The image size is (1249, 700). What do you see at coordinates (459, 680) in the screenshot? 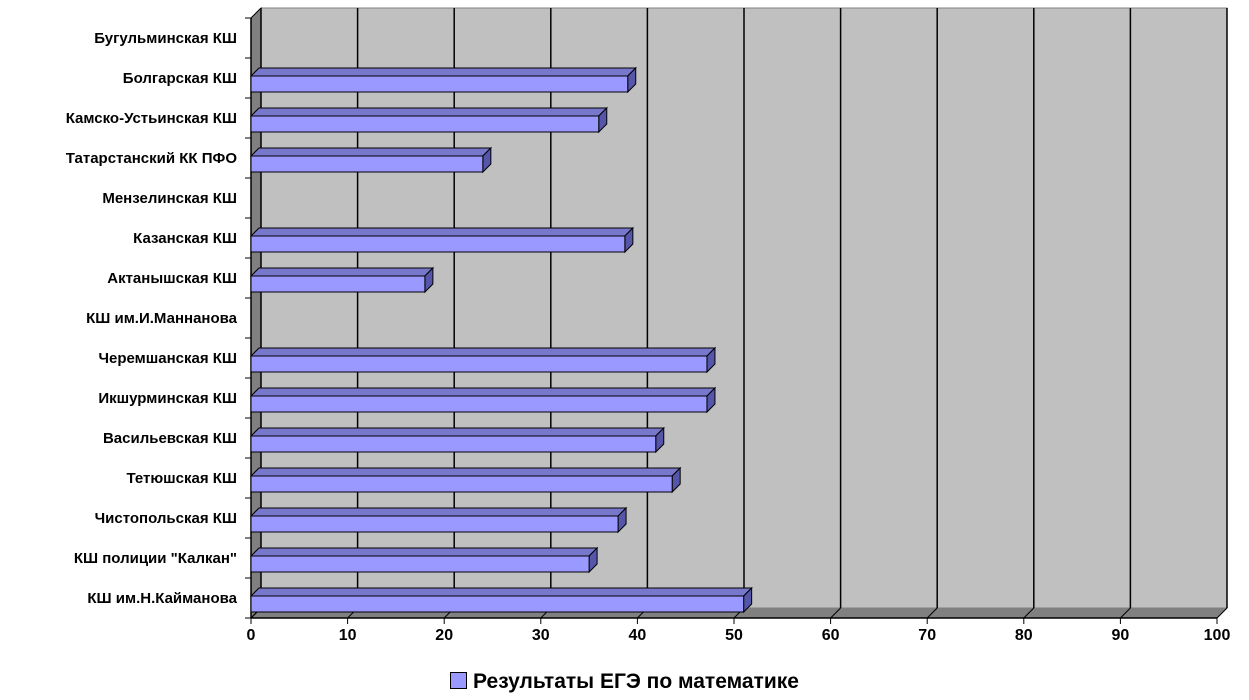
I see `legend-swatch` at bounding box center [459, 680].